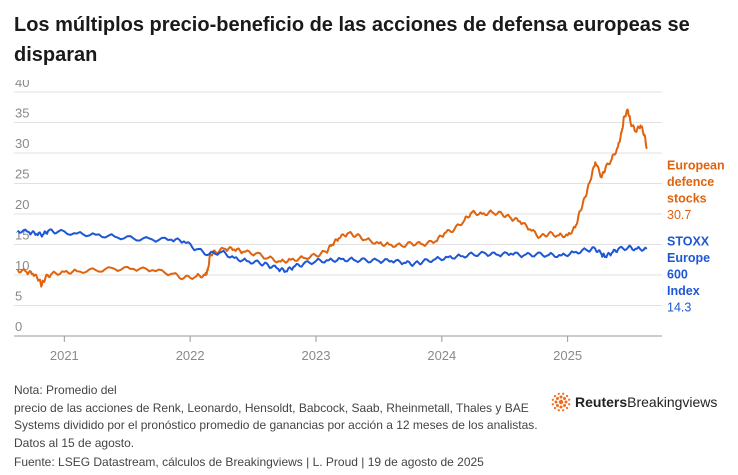 The image size is (738, 475). I want to click on y-tick-label: 15, so click(22, 235).